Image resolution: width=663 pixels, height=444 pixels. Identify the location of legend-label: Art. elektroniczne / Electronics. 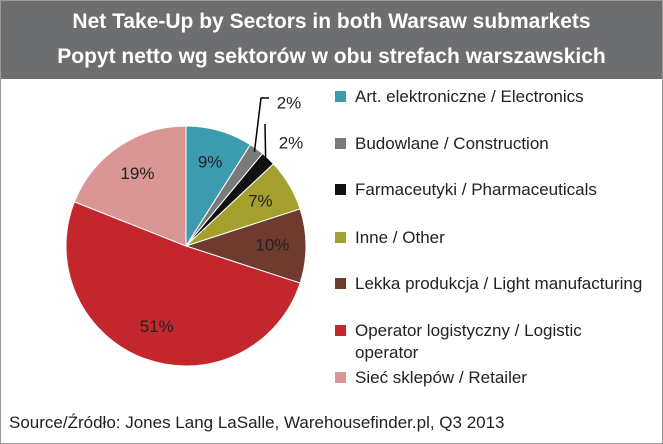
(469, 96).